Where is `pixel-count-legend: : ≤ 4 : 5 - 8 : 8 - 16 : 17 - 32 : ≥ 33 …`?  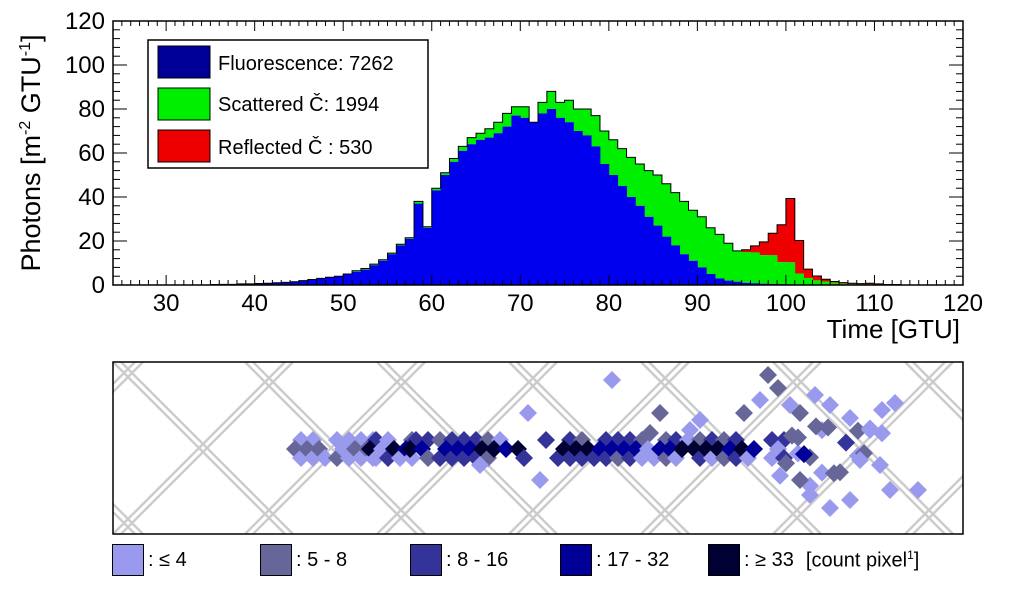 pixel-count-legend: : ≤ 4 : 5 - 8 : 8 - 16 : 17 - 32 : ≥ 33 … is located at coordinates (512, 564).